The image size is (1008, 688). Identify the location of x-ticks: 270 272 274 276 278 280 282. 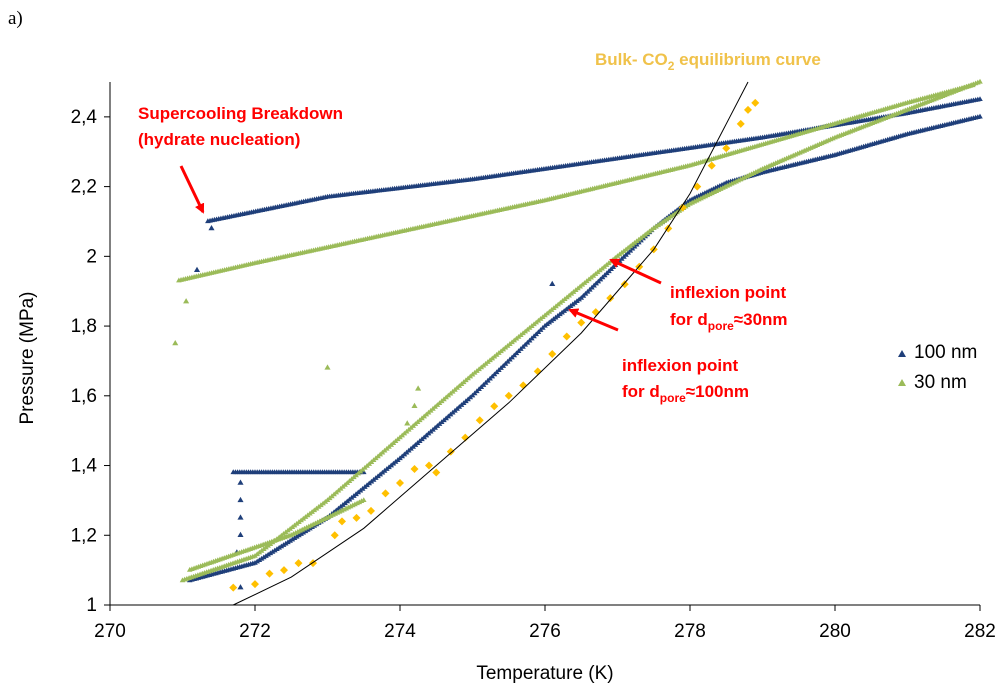
(545, 623).